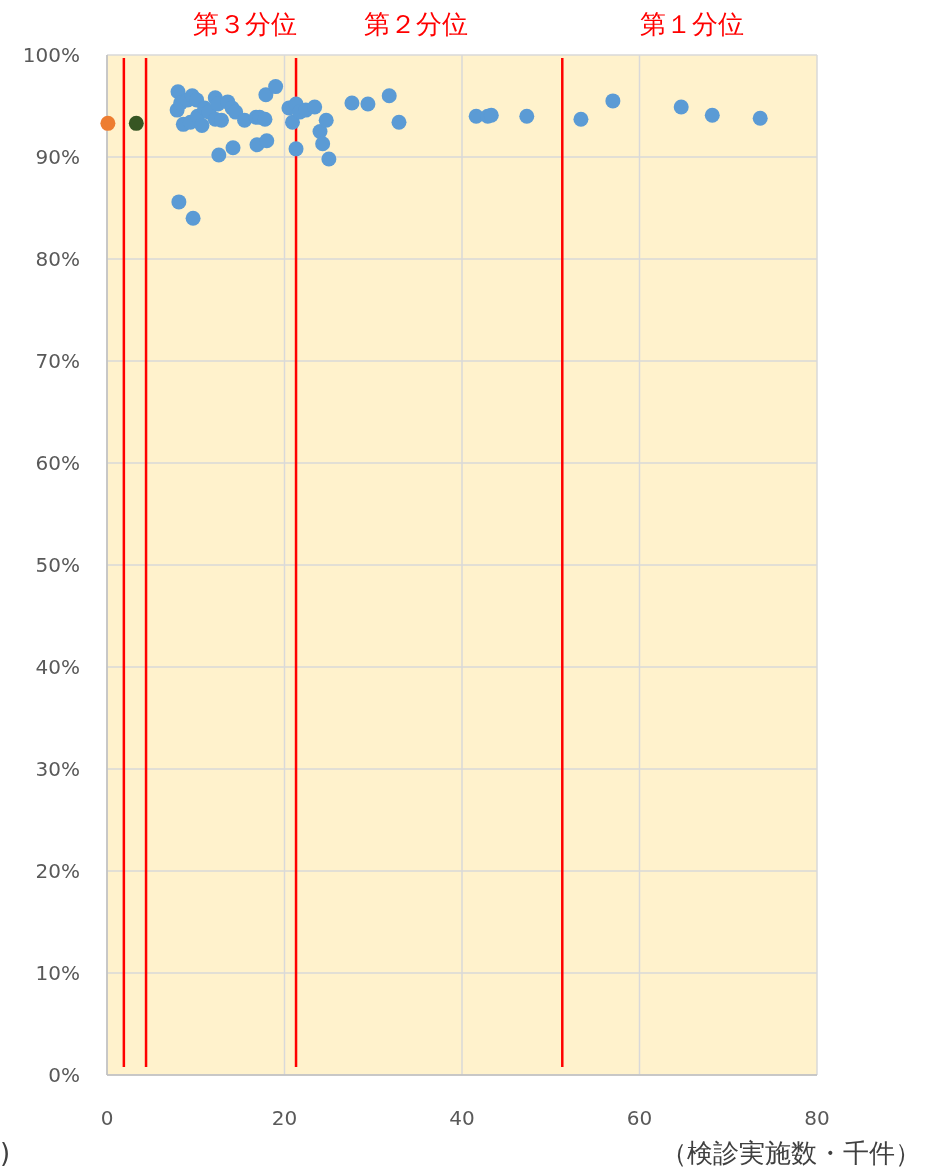  I want to click on y-tick-label: 0%, so click(64, 1075).